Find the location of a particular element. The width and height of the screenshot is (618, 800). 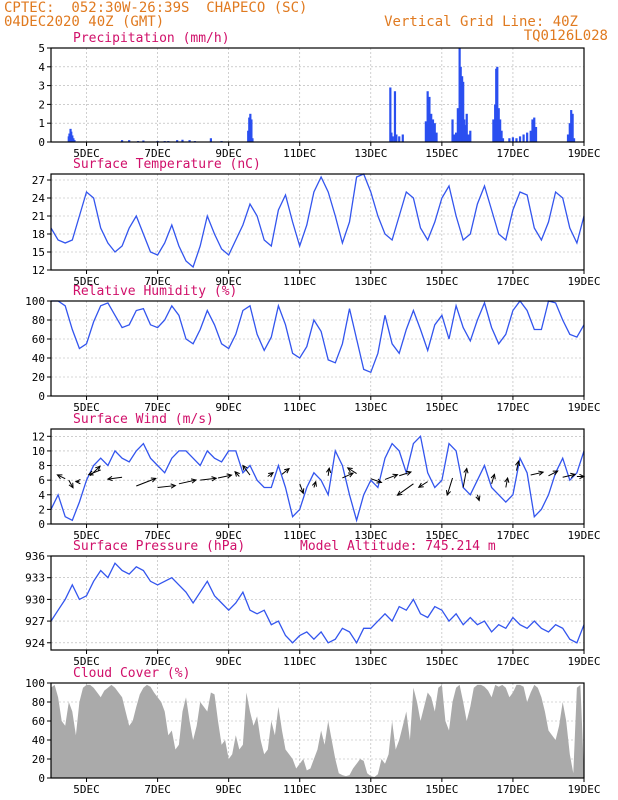

pressure-xtick-label: 11DEC is located at coordinates (299, 661).